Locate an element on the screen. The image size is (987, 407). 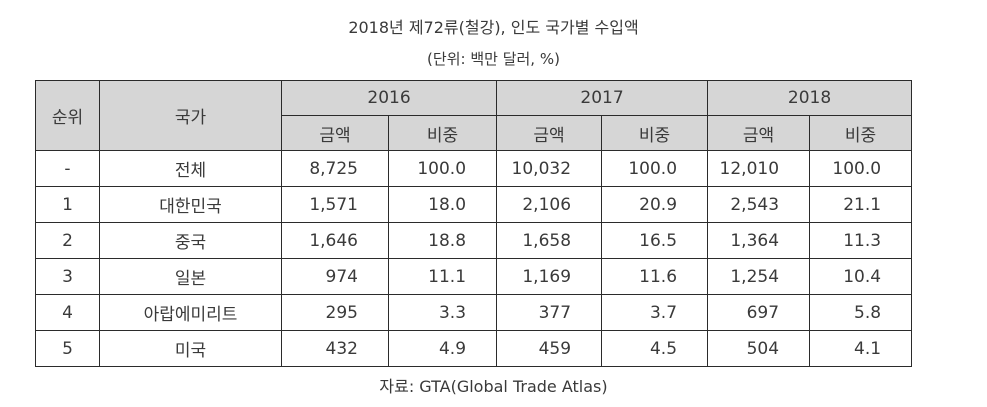
rank-cell: - is located at coordinates (67, 168).